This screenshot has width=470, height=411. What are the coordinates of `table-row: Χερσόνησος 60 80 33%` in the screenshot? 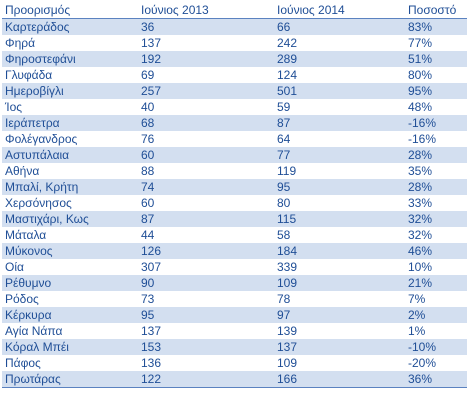 It's located at (234, 203).